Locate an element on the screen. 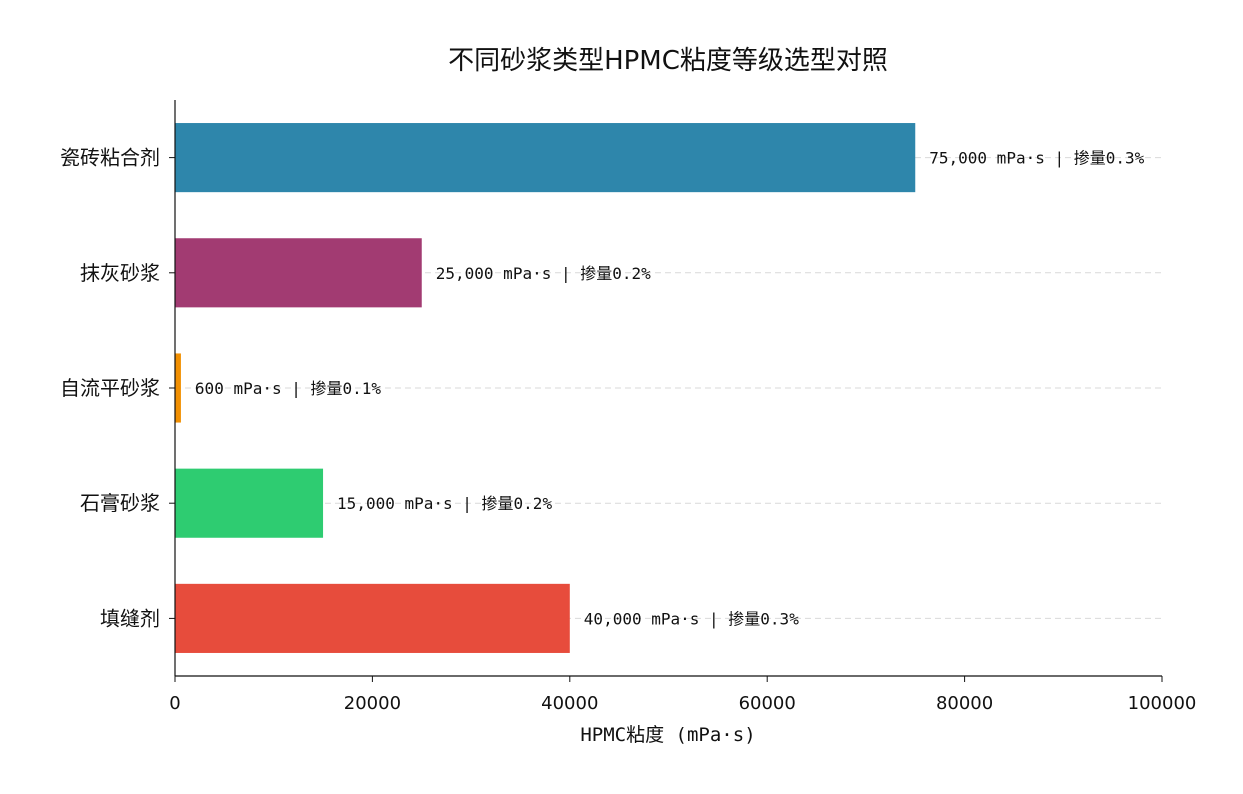  bar-value-label: 15,000 mPa·s | 掺量0.2% is located at coordinates (444, 503).